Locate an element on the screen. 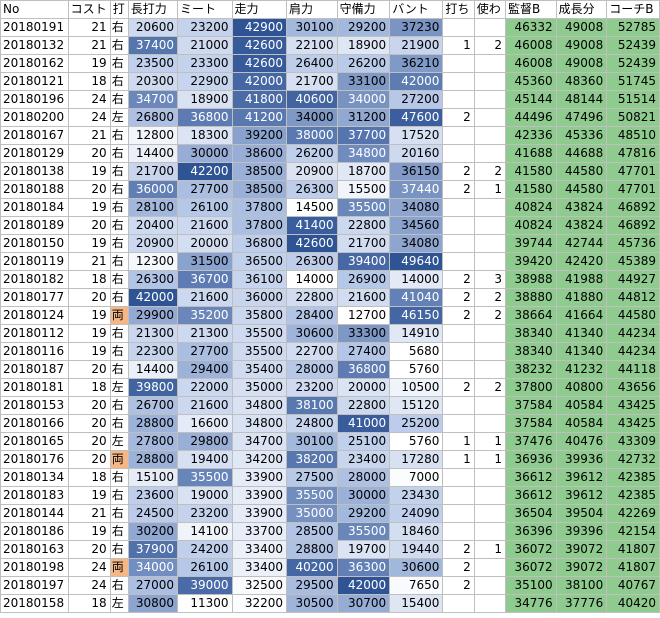 The height and width of the screenshot is (618, 660). meet-cell: 35500 is located at coordinates (205, 477).